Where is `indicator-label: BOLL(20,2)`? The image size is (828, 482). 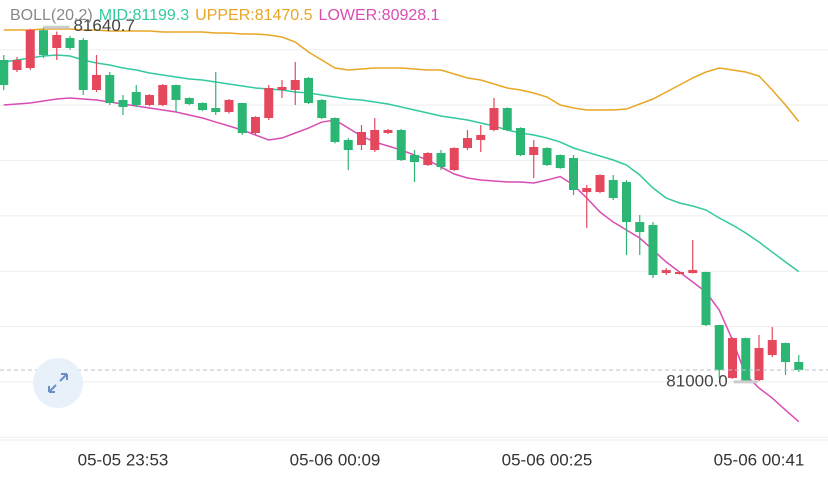
indicator-label: BOLL(20,2) is located at coordinates (51, 15).